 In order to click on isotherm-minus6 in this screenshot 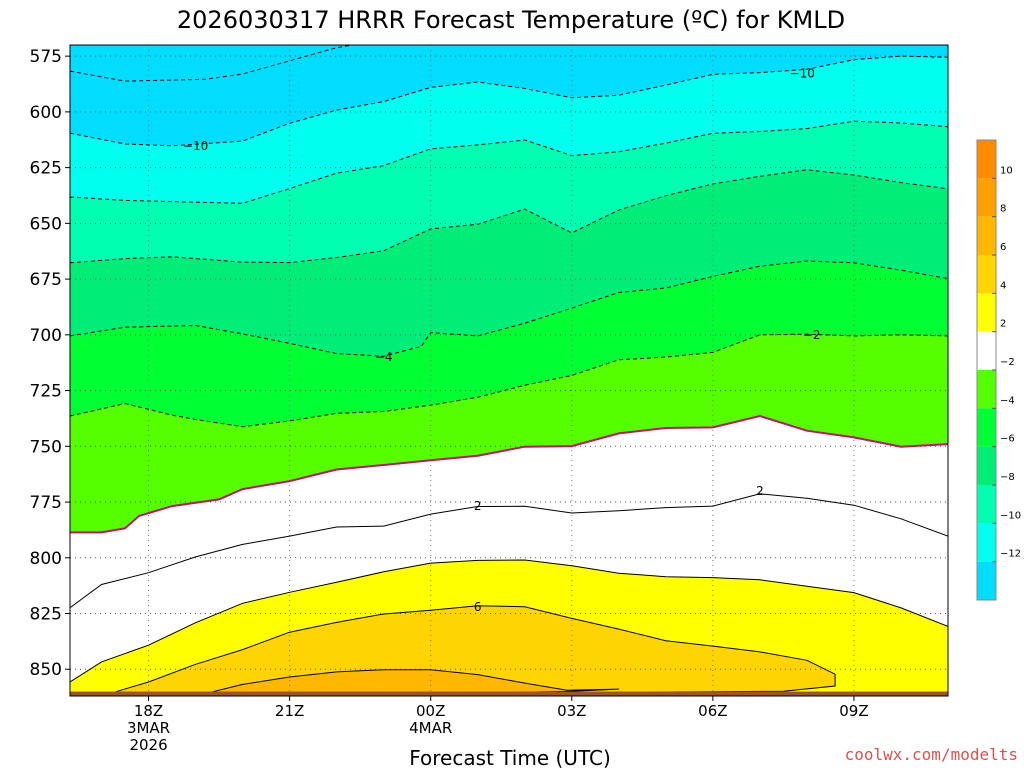, I will do `click(509, 216)`.